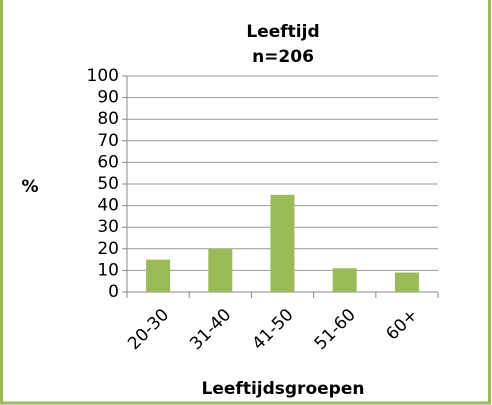 Image resolution: width=492 pixels, height=405 pixels. Describe the element at coordinates (108, 184) in the screenshot. I see `y-tick-label: 50` at that location.